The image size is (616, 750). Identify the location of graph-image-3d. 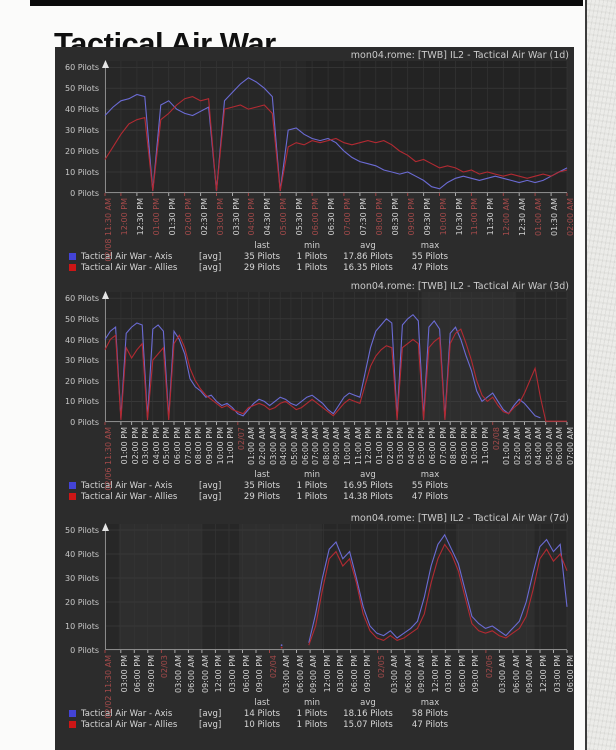
(335, 358).